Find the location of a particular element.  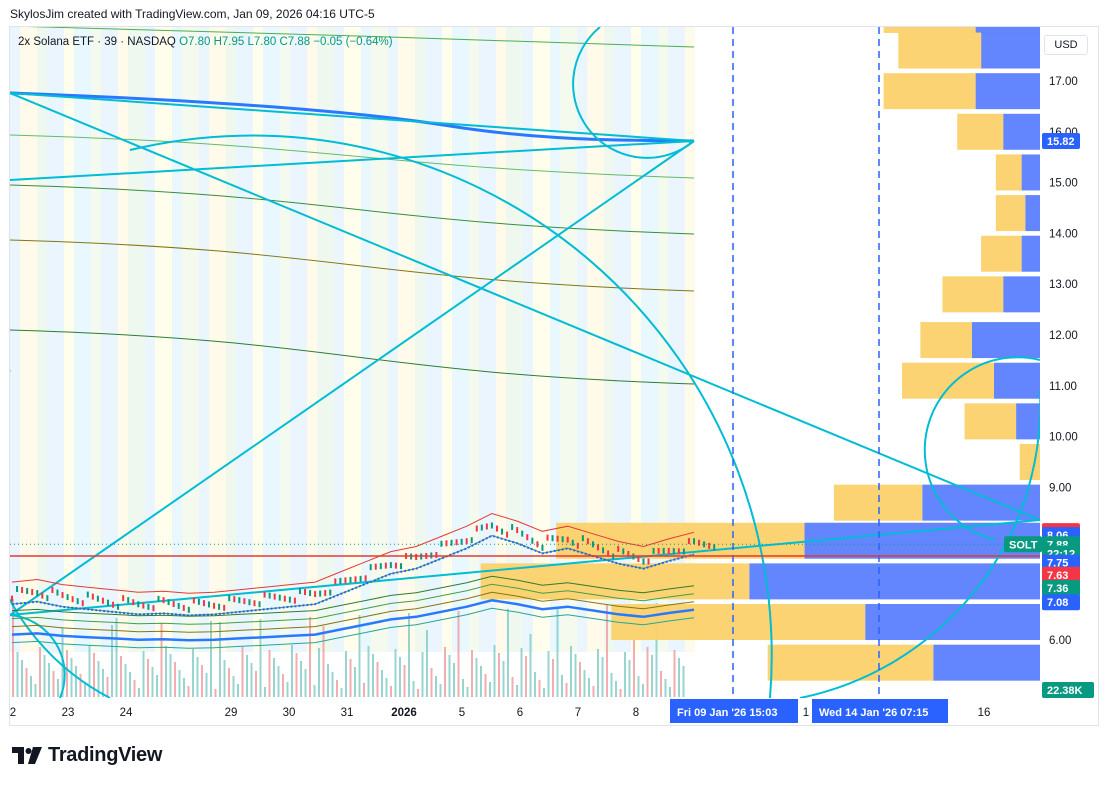

brand-name: TradingView is located at coordinates (105, 755).